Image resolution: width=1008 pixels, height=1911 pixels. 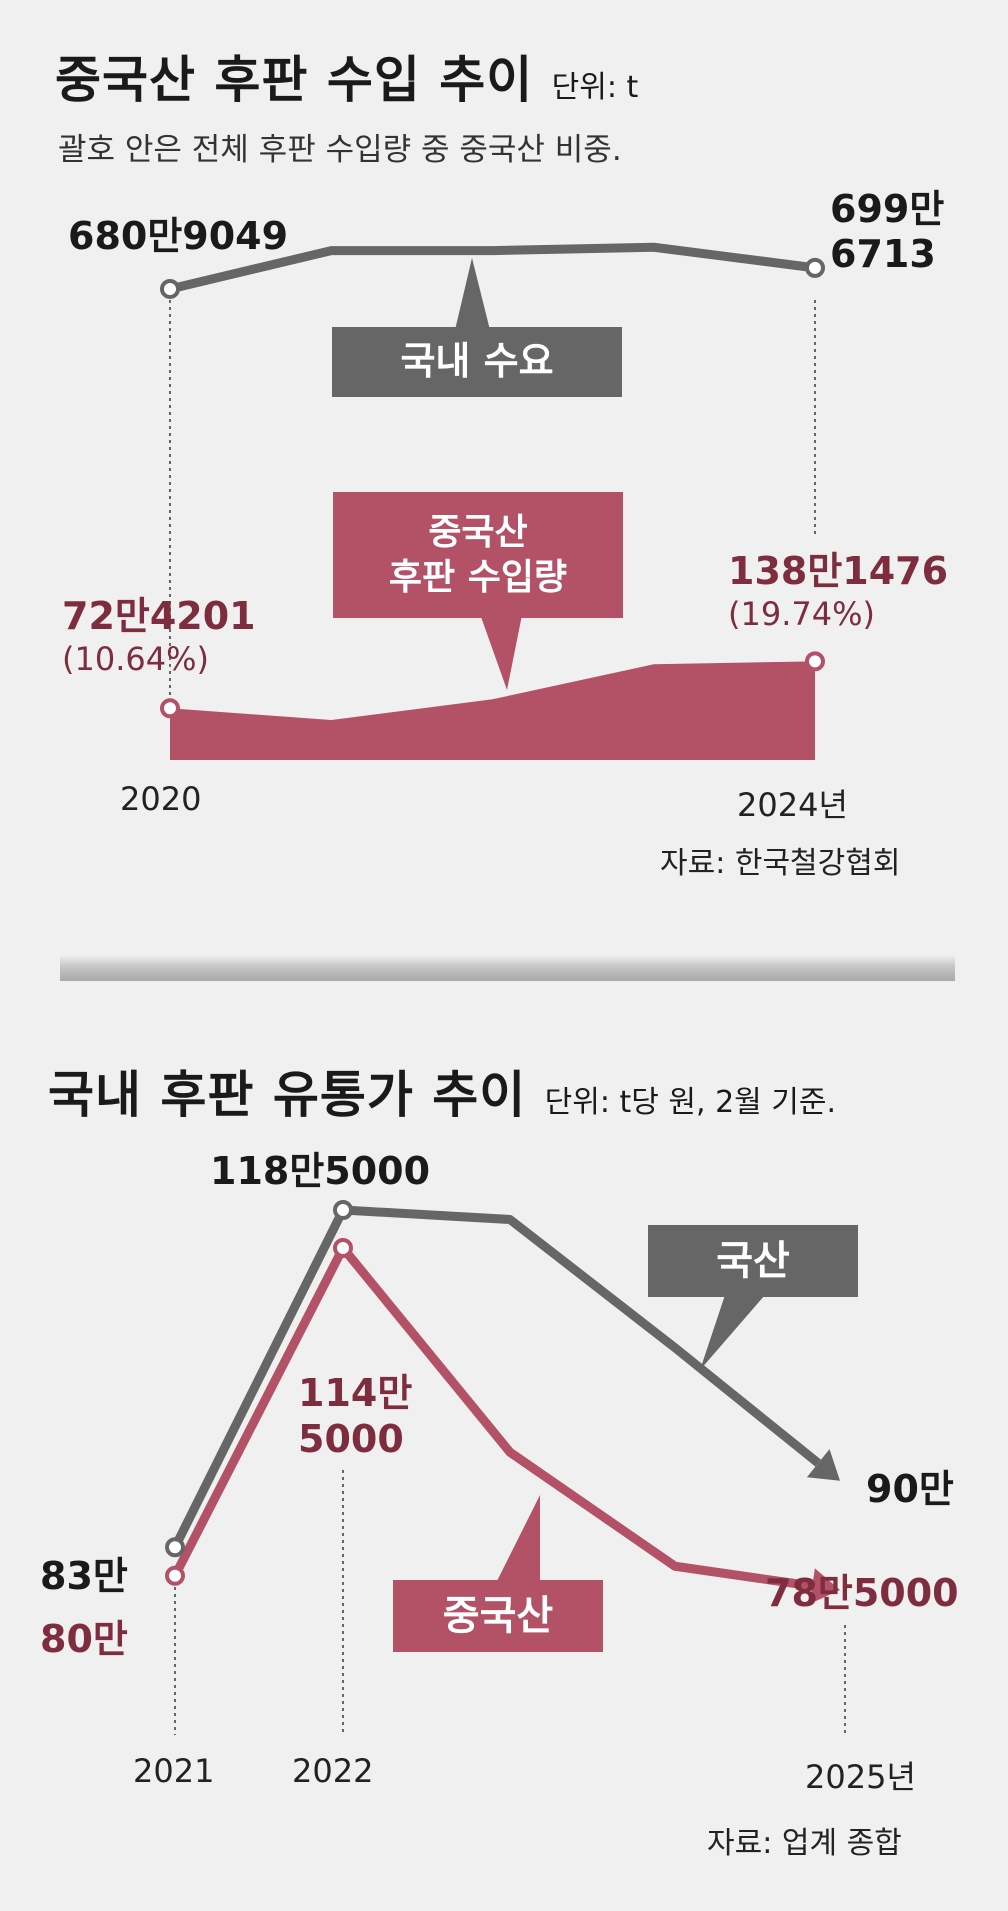 I want to click on chart1-demand-line, so click(x=492, y=268).